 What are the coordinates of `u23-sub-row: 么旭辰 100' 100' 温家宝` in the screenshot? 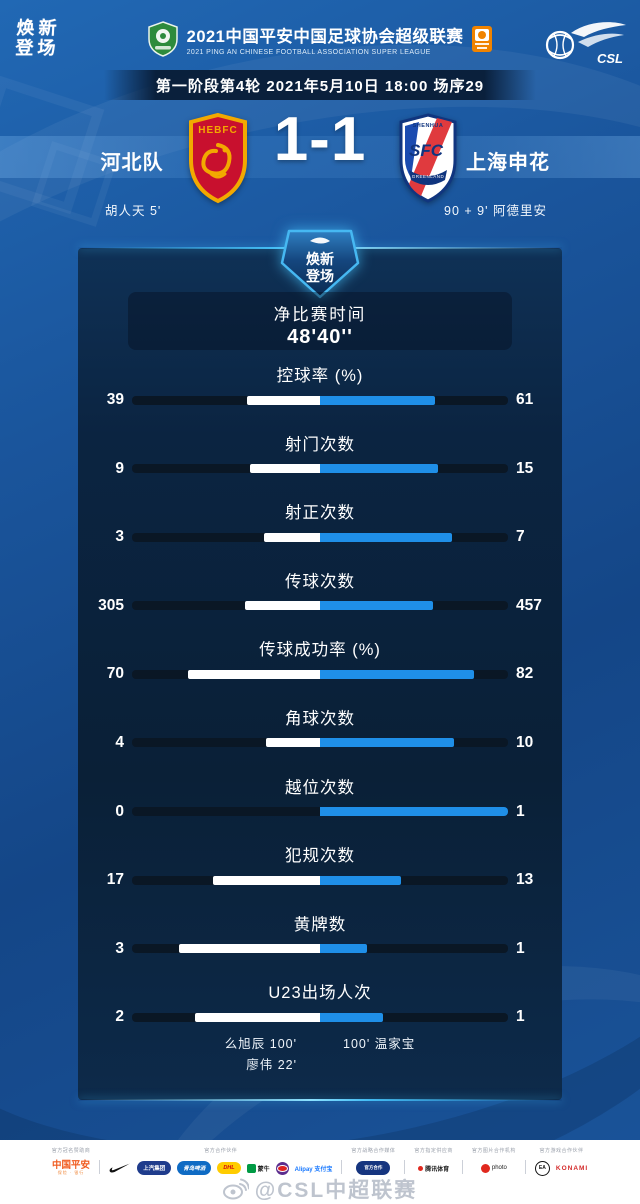 It's located at (320, 1044).